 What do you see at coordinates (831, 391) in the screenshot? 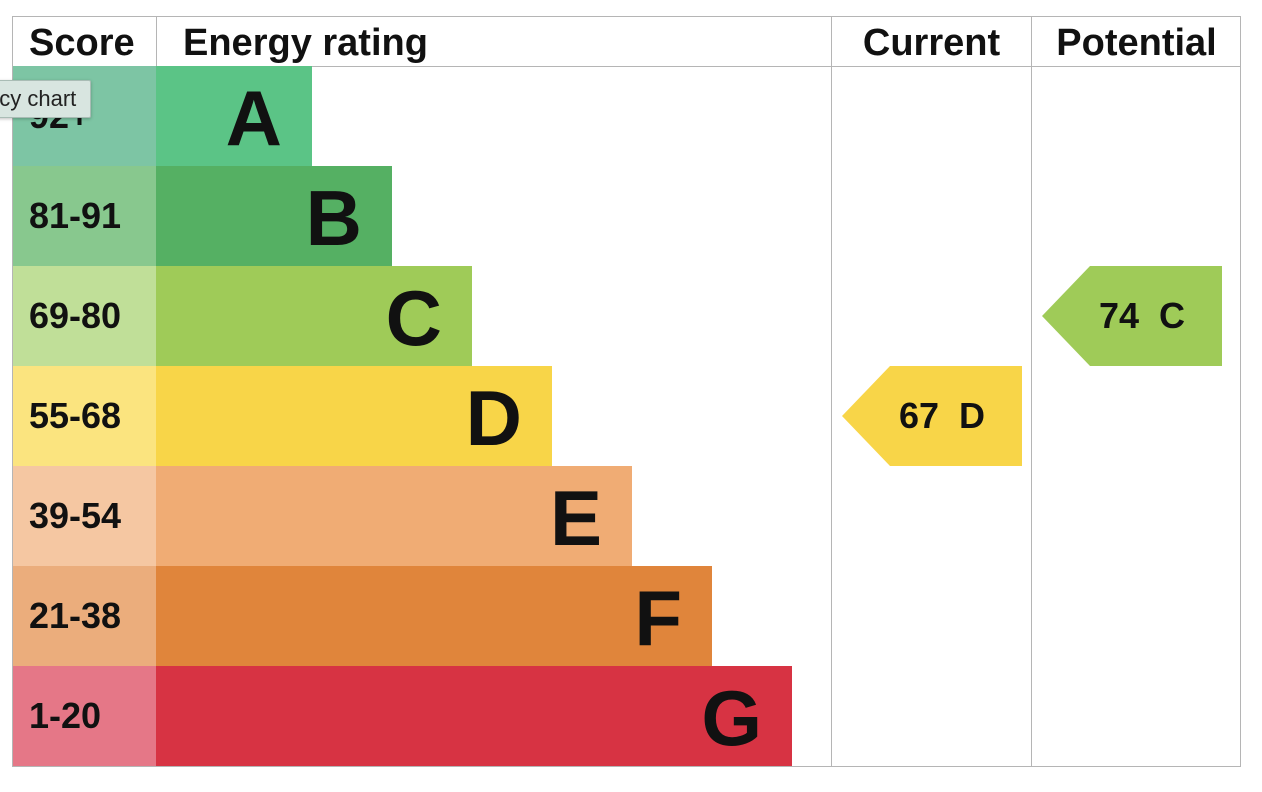
I see `current-column-divider` at bounding box center [831, 391].